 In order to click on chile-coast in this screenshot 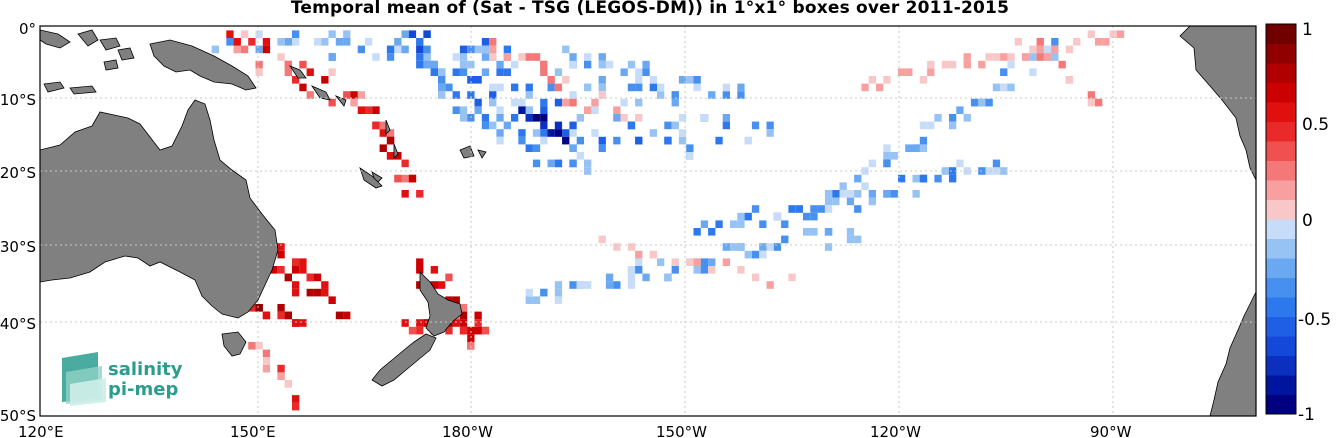, I will do `click(1232, 353)`.